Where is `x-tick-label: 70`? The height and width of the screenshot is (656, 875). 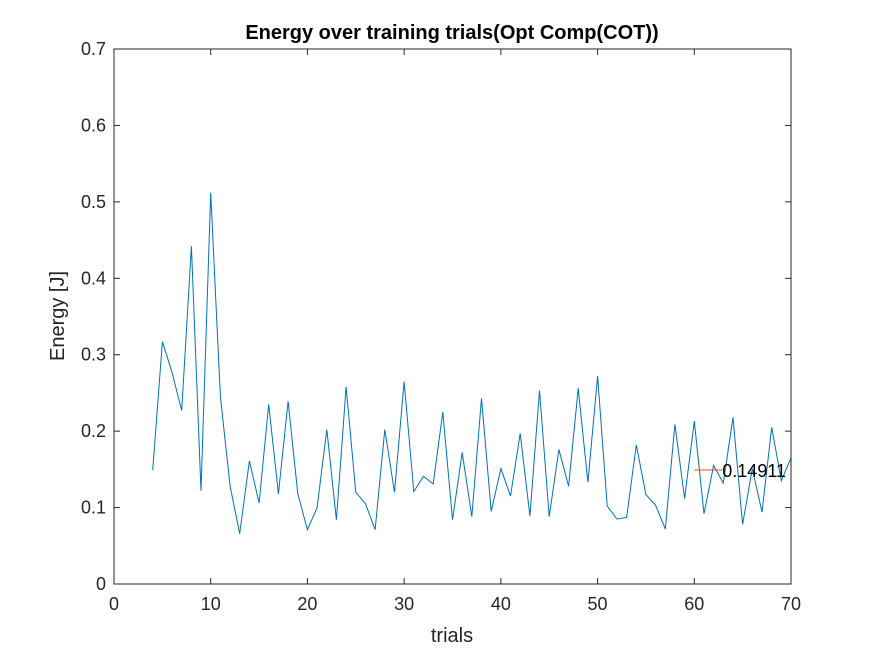
x-tick-label: 70 is located at coordinates (791, 604).